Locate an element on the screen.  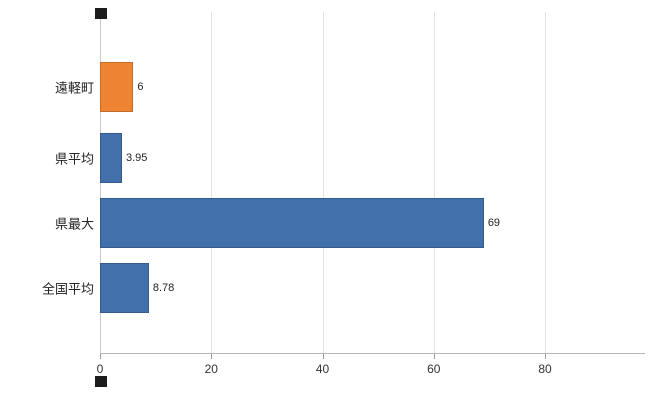
x-tick-label-0: 0 is located at coordinates (100, 369).